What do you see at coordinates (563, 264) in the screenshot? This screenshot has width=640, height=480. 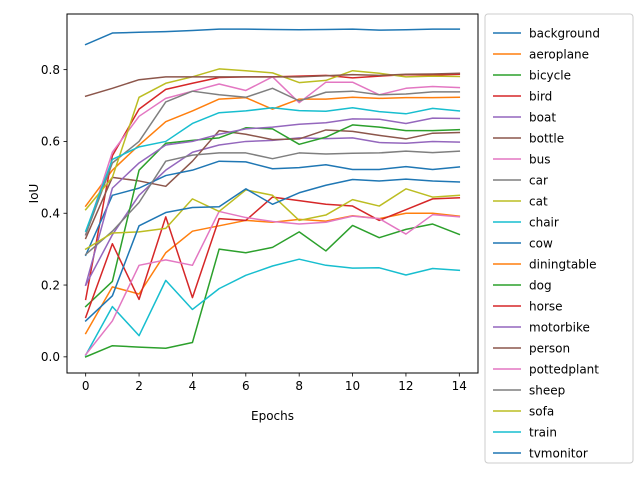 I see `legend-label-diningtable: diningtable` at bounding box center [563, 264].